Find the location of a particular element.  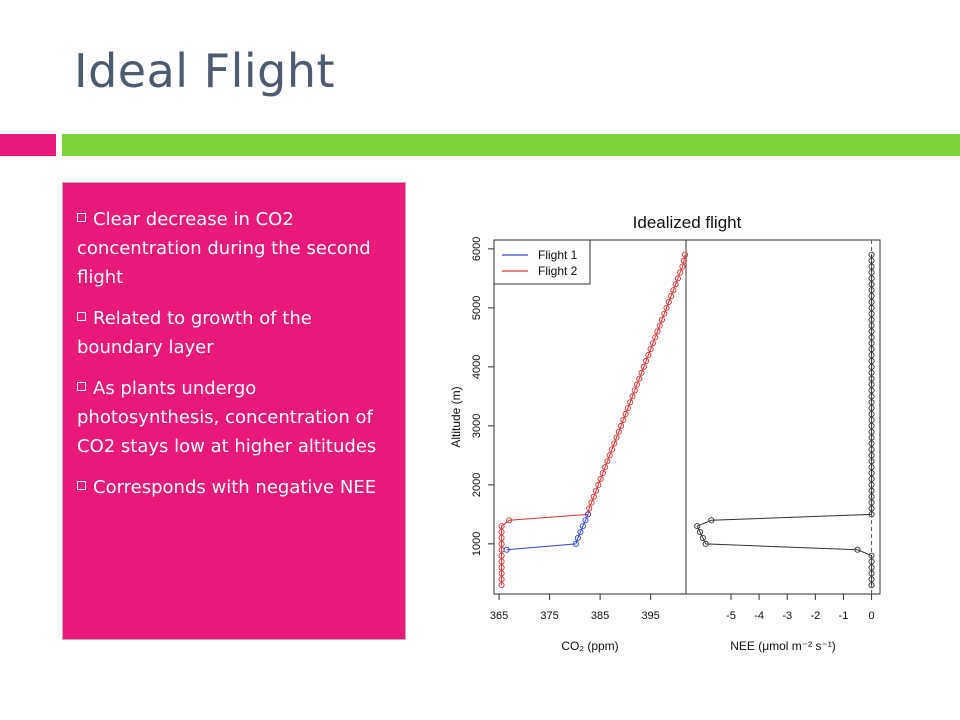

slide-title: Ideal Flight is located at coordinates (205, 71).